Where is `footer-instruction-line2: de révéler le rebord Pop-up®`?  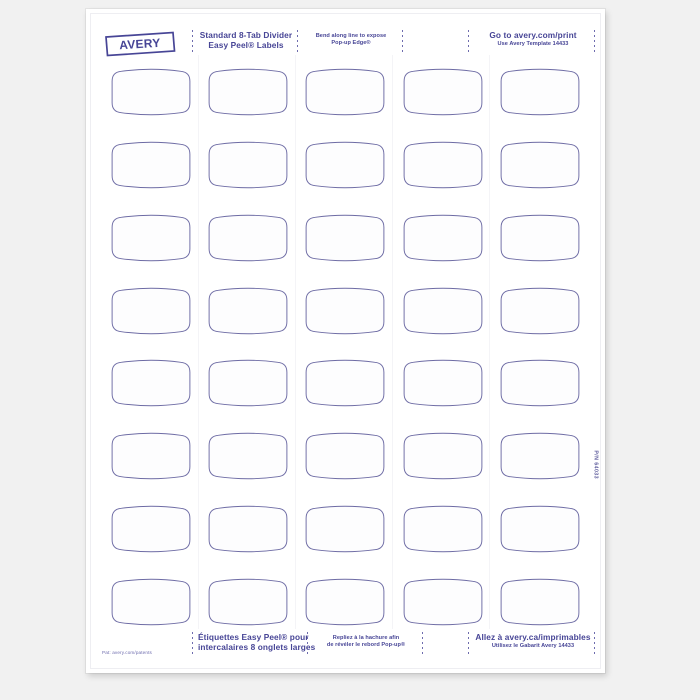 footer-instruction-line2: de révéler le rebord Pop-up® is located at coordinates (366, 644).